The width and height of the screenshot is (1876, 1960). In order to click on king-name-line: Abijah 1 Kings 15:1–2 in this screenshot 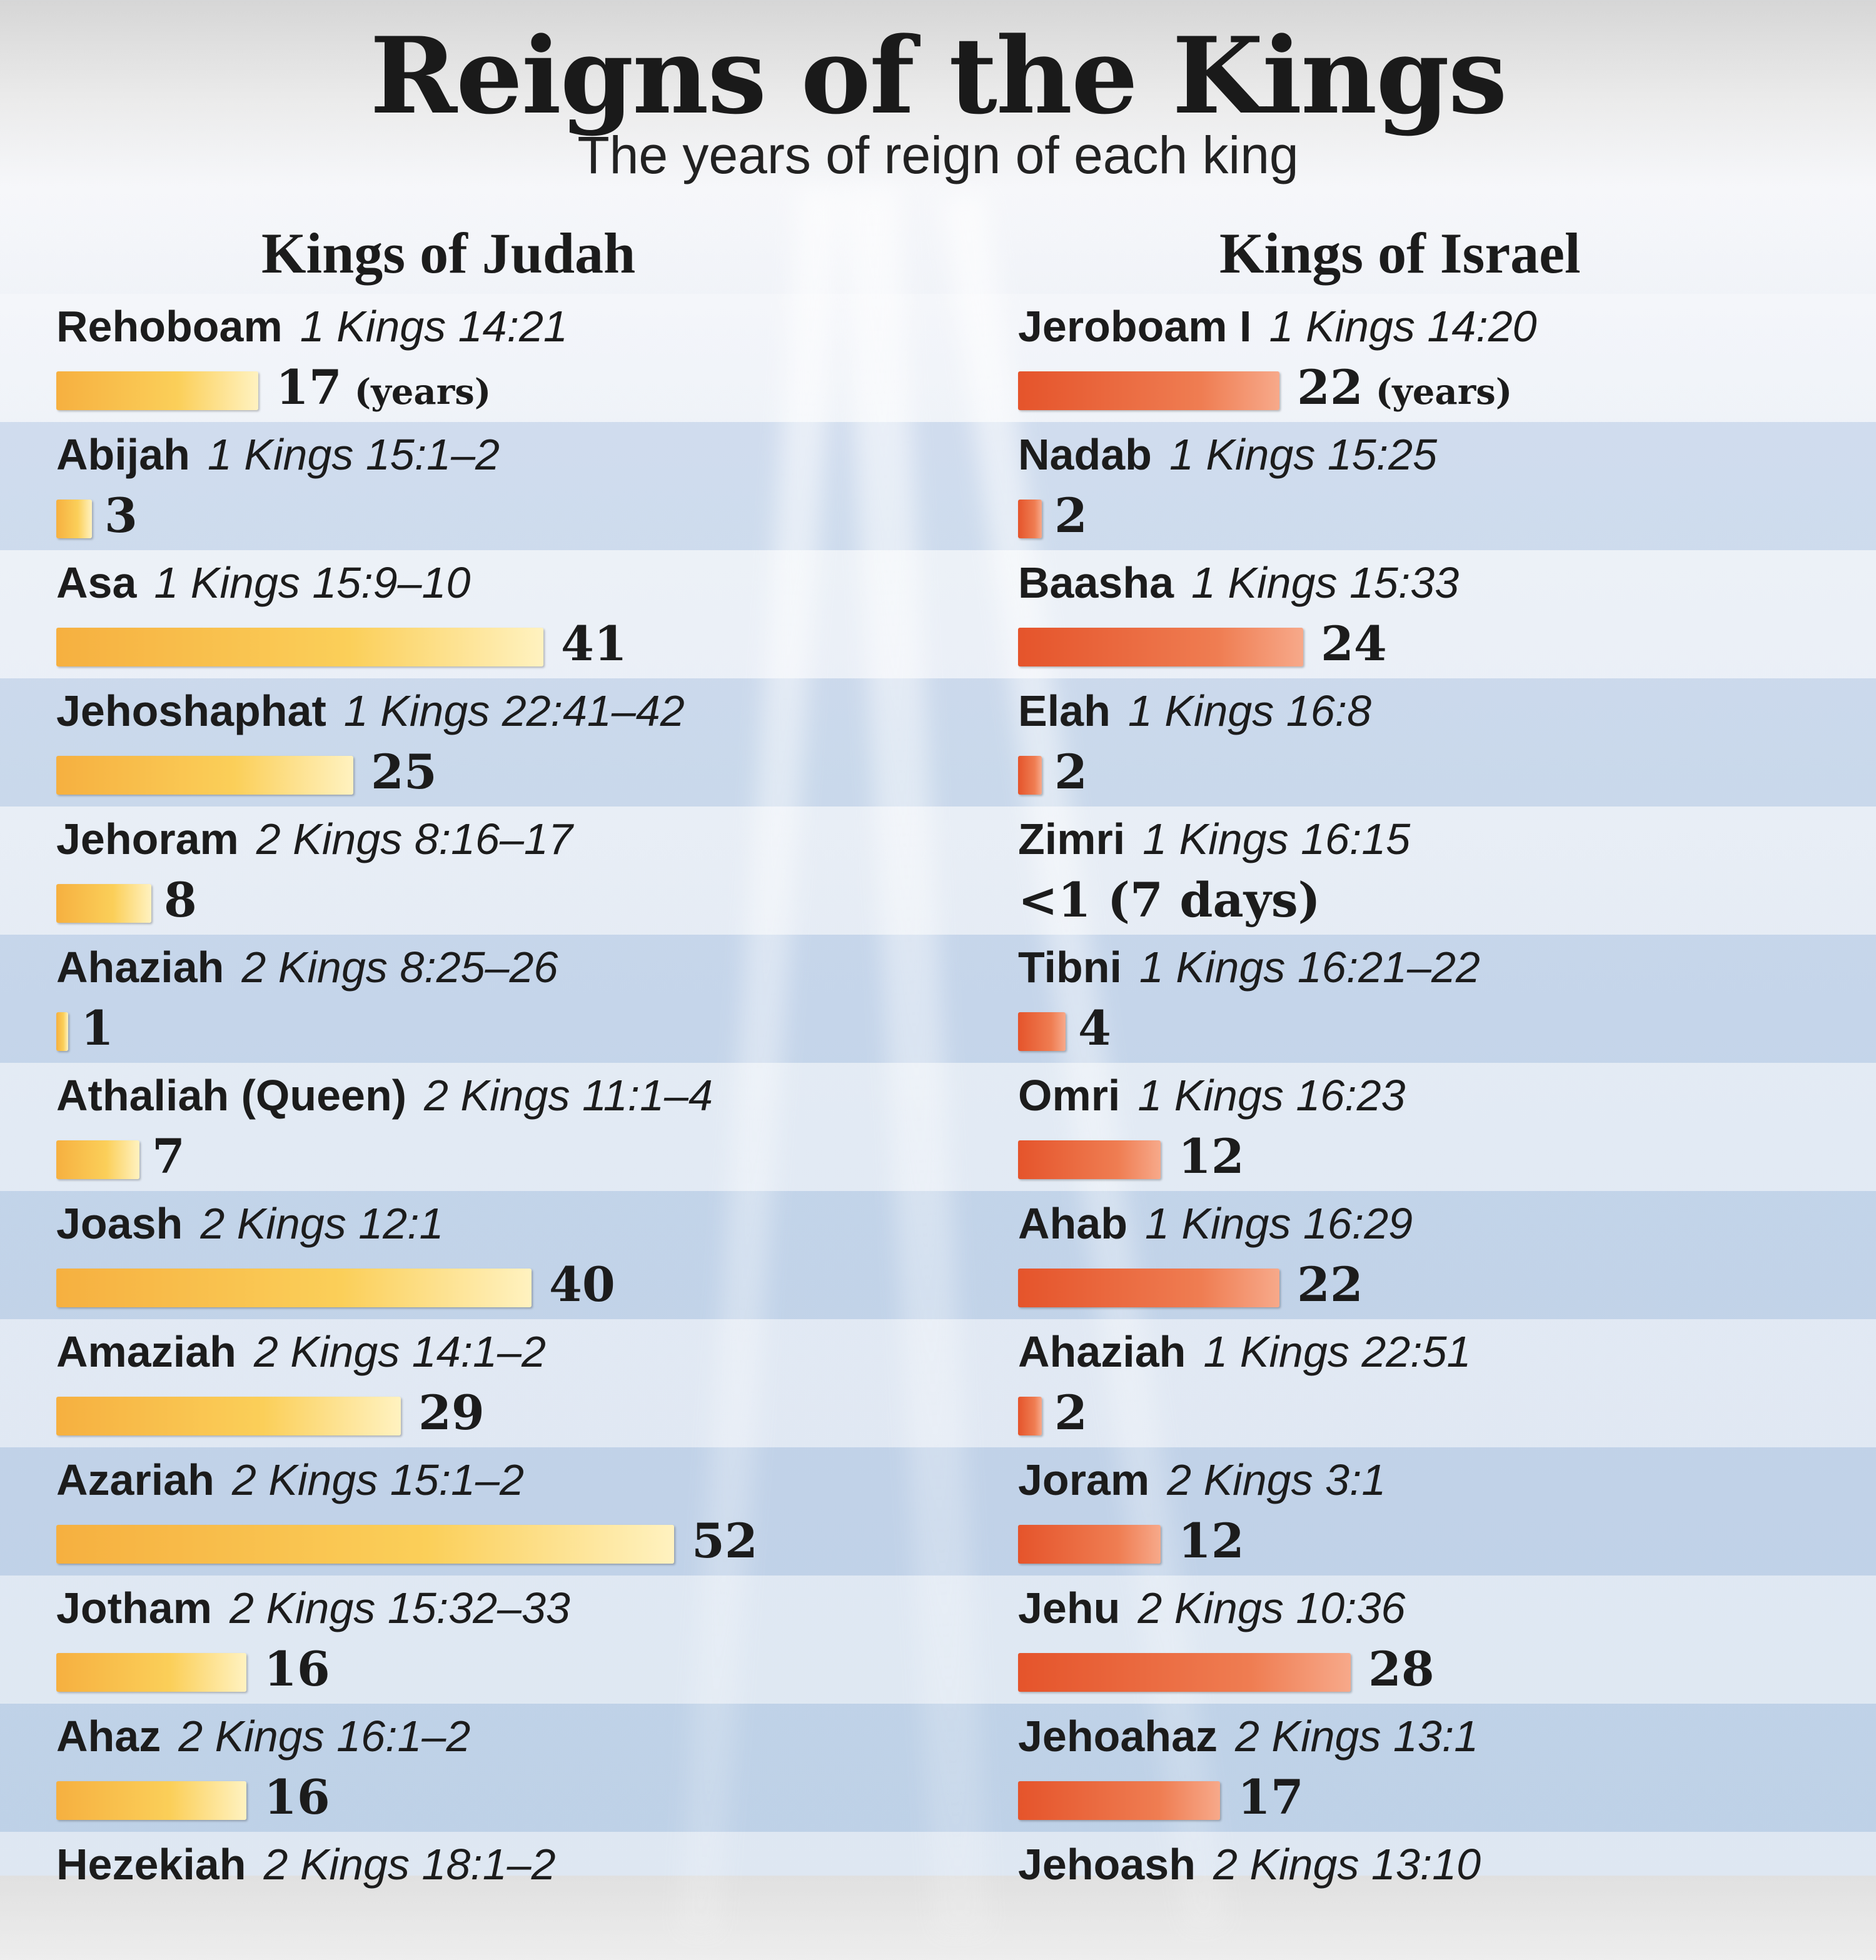, I will do `click(278, 454)`.